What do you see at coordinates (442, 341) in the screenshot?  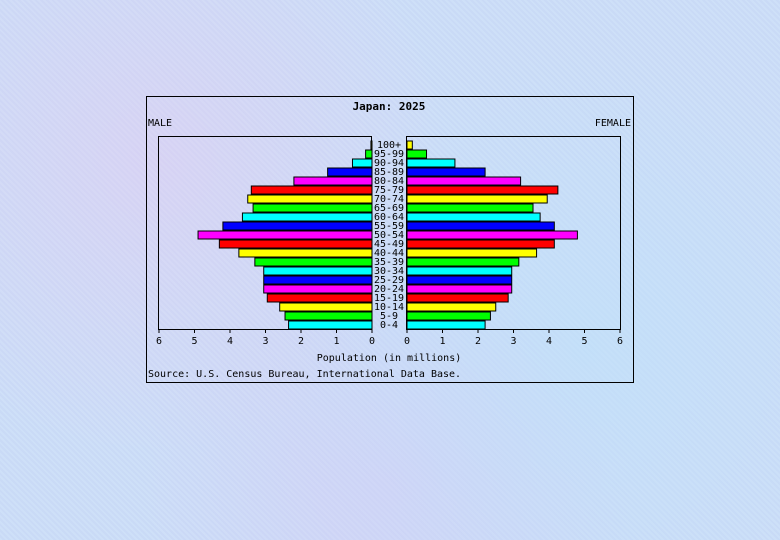 I see `female-tick-label-1: 1` at bounding box center [442, 341].